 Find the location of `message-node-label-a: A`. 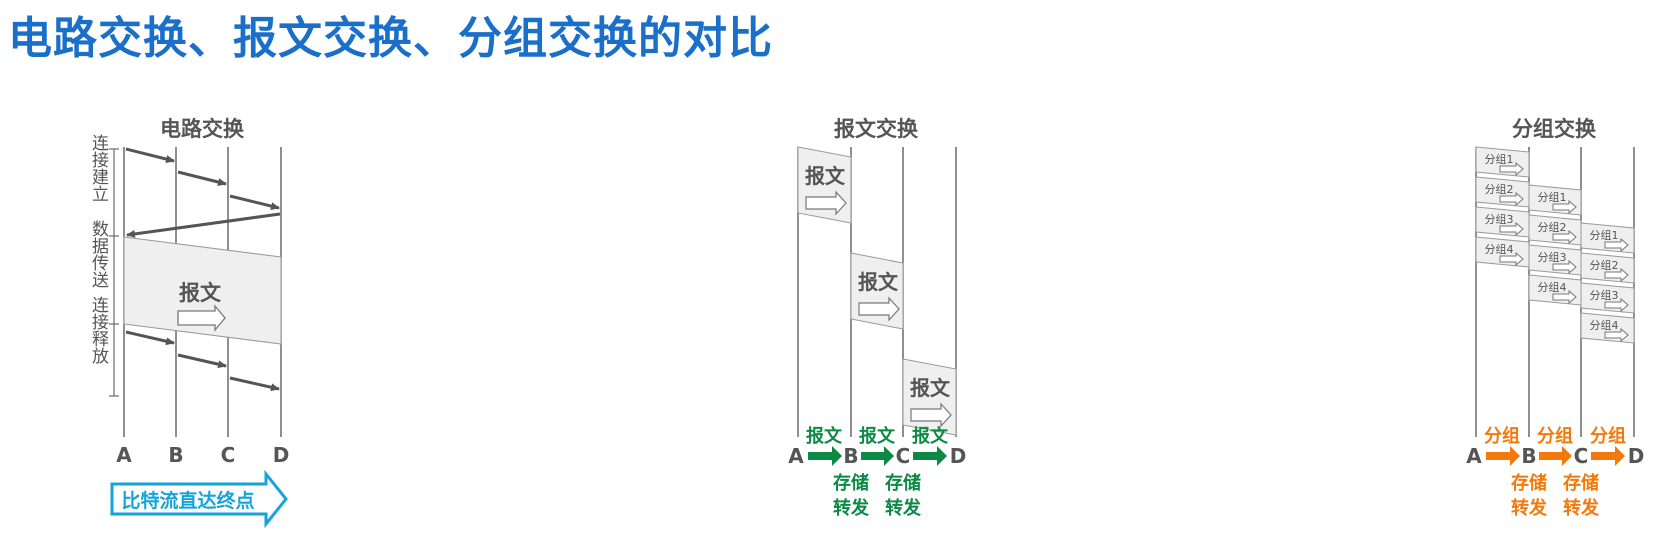

message-node-label-a: A is located at coordinates (796, 456).